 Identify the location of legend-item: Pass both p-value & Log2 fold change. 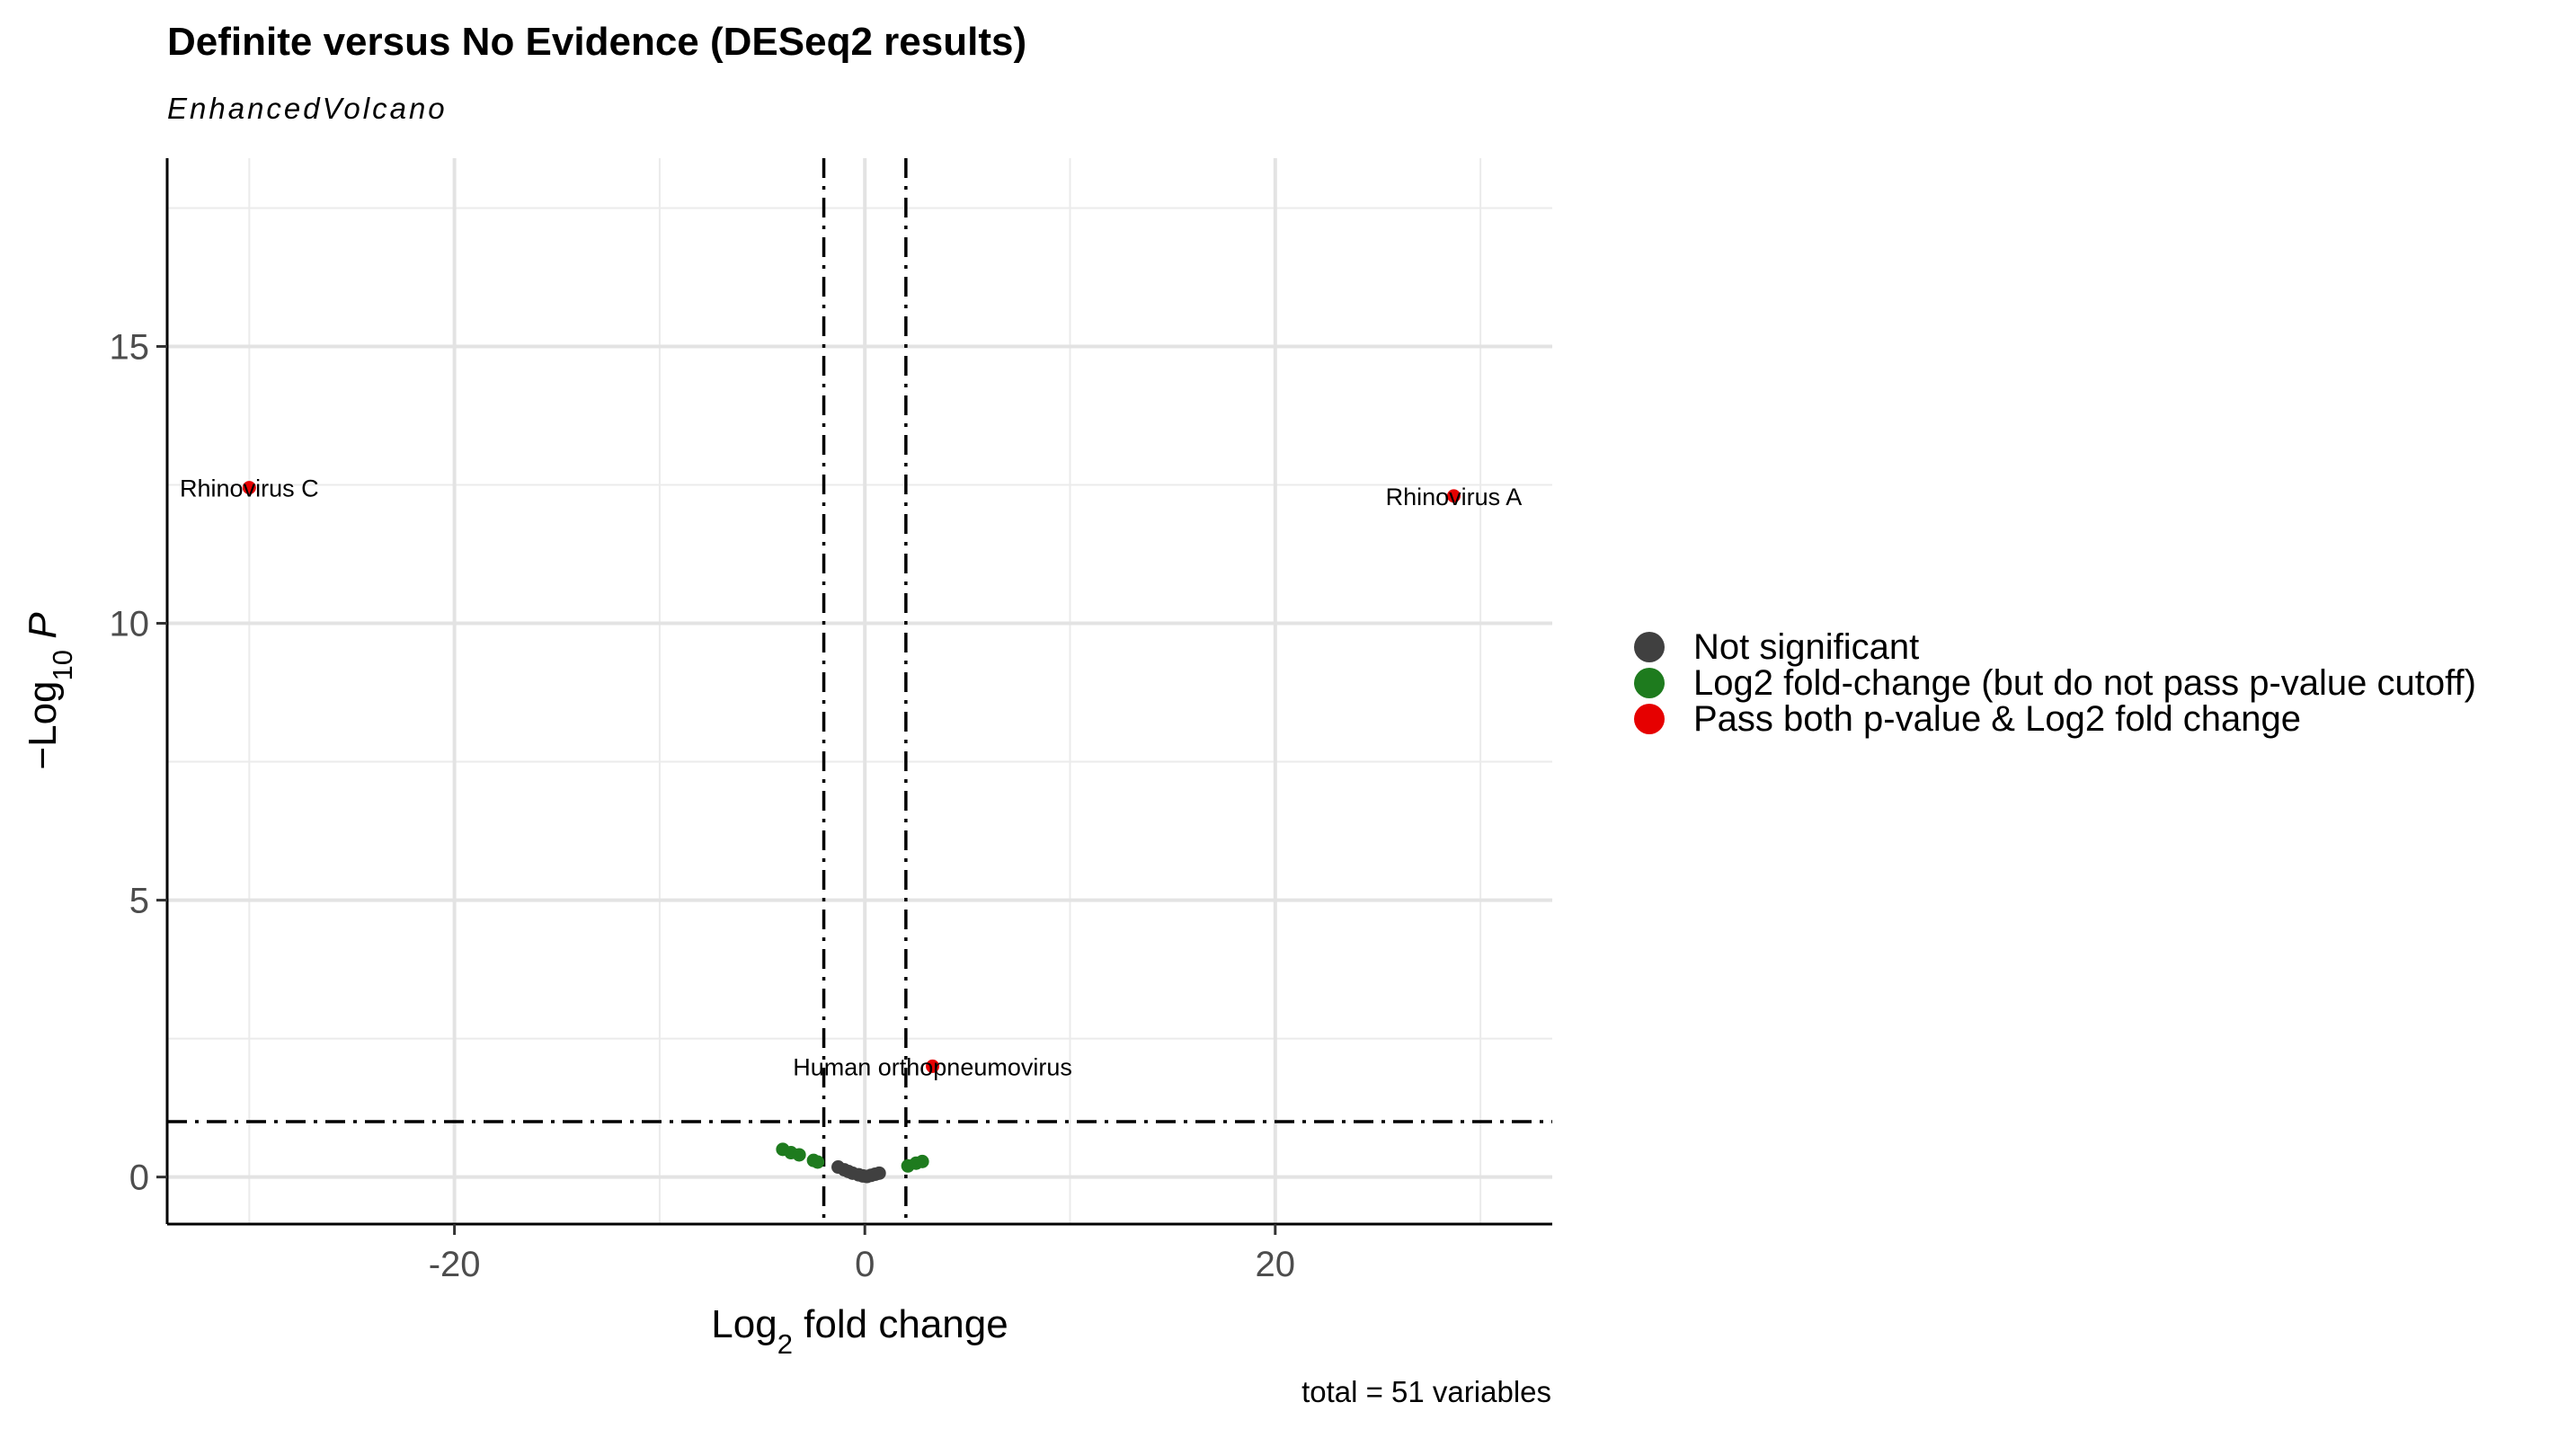
(2055, 719).